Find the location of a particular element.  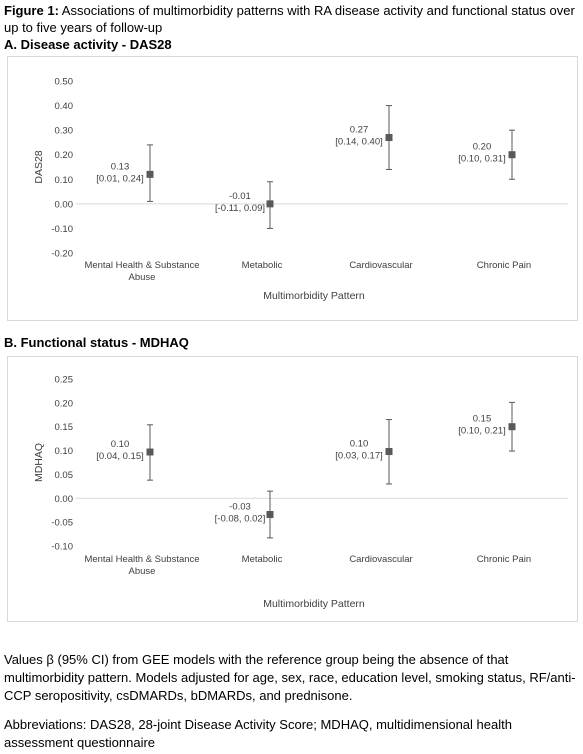

data-label-ci: [0.10, 0.21] is located at coordinates (482, 431).